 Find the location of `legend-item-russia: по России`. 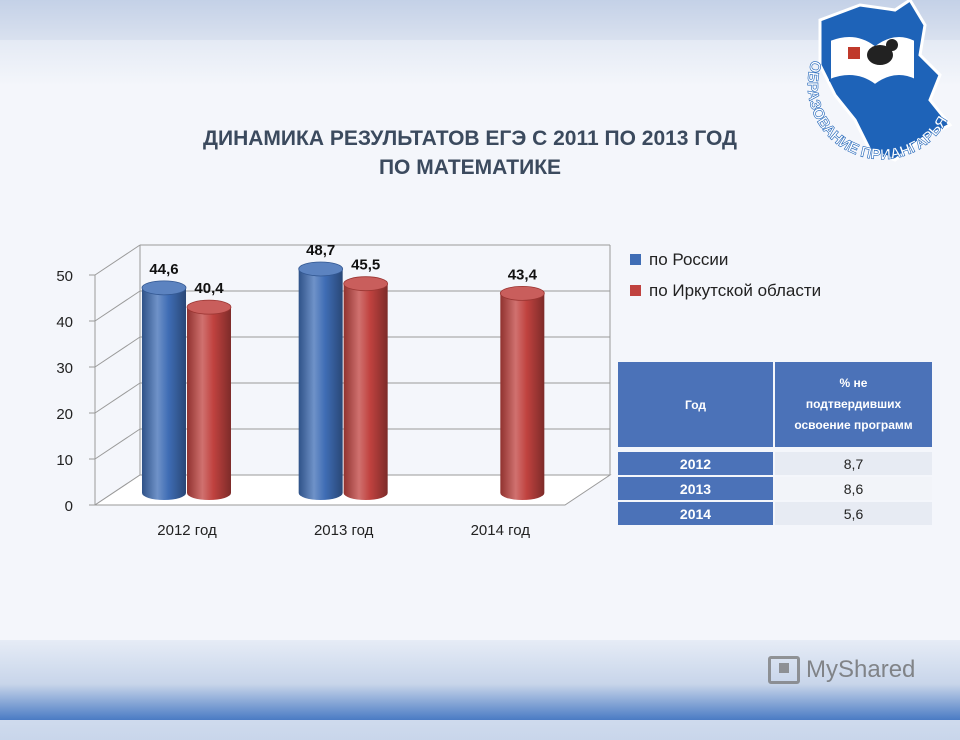

legend-item-russia: по России is located at coordinates (725, 259).